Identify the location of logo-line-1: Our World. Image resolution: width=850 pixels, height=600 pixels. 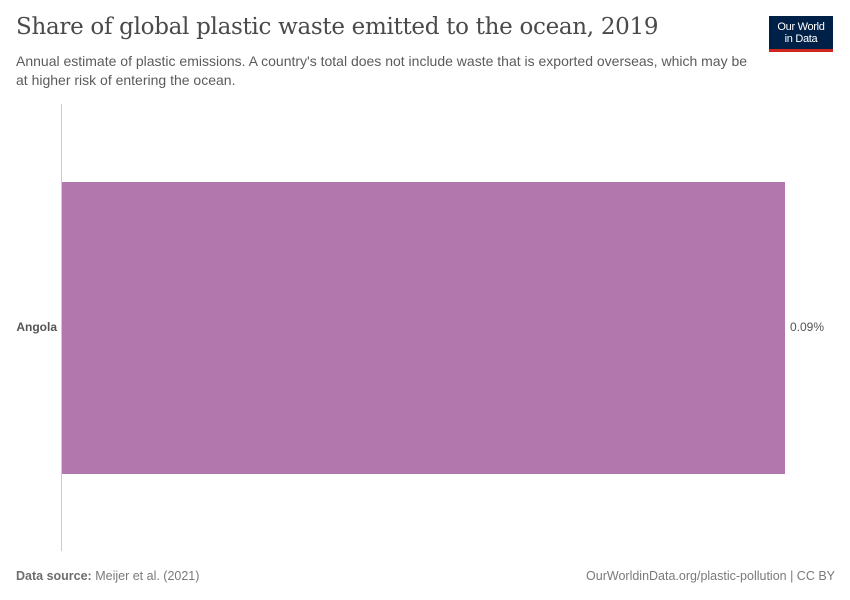
(801, 26).